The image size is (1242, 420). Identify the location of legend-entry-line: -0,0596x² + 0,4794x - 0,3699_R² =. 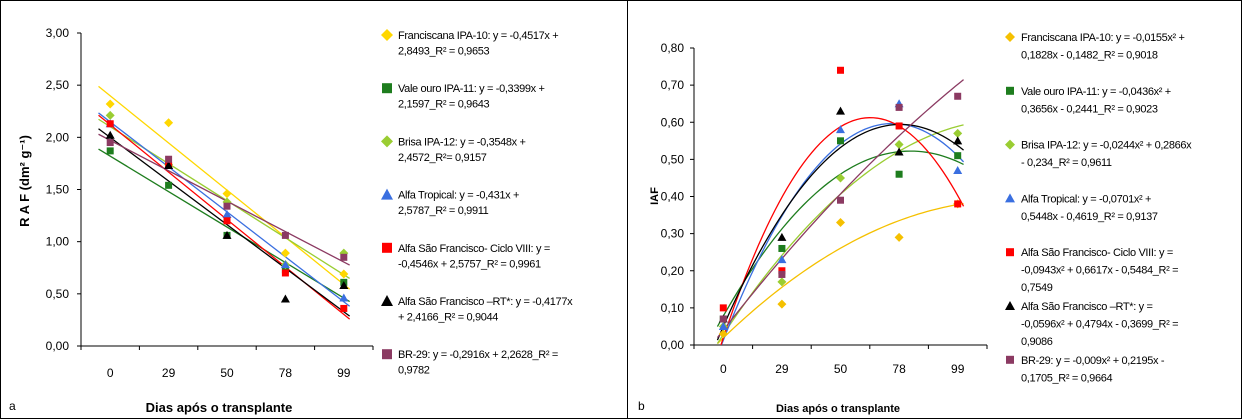
(1099, 325).